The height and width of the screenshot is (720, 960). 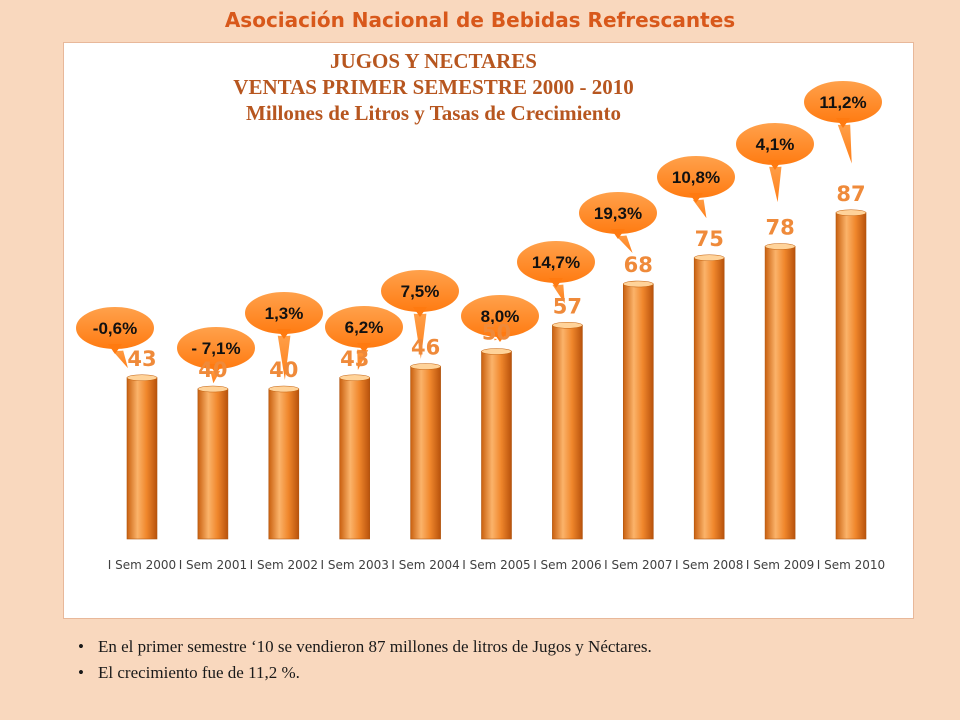 What do you see at coordinates (425, 565) in the screenshot?
I see `x-tick-label: I Sem 2004` at bounding box center [425, 565].